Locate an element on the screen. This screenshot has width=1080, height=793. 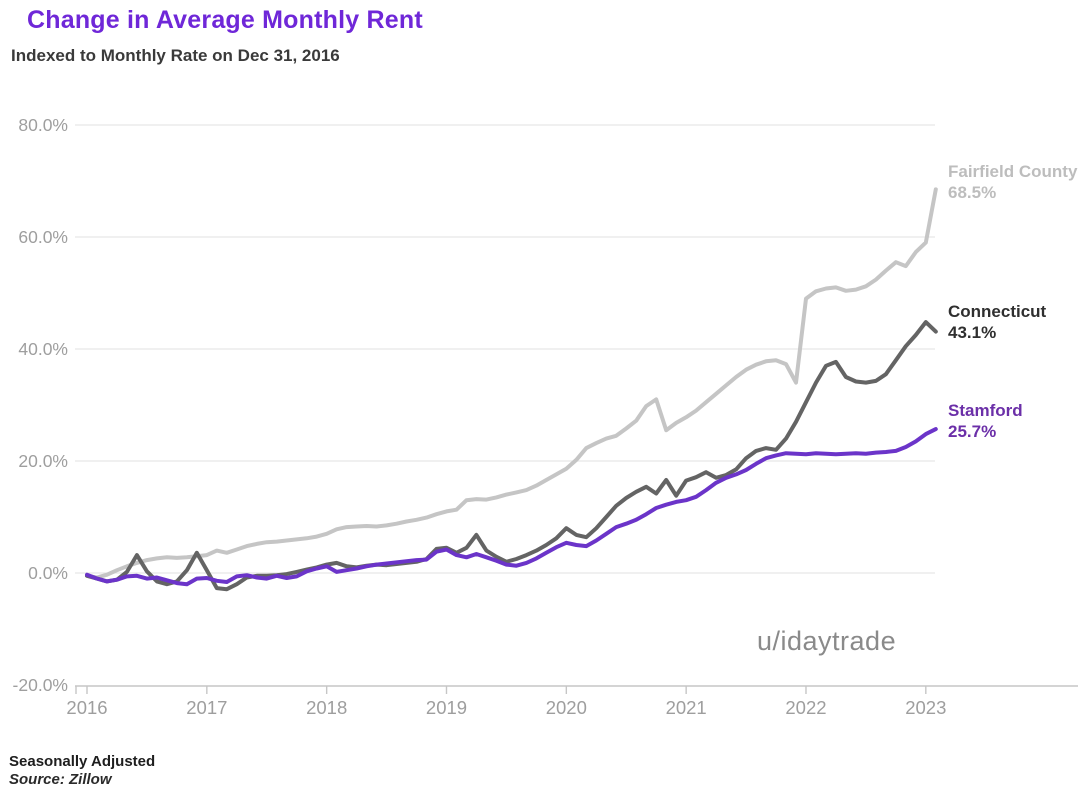
y-tick-label: 0.0% is located at coordinates (48, 573).